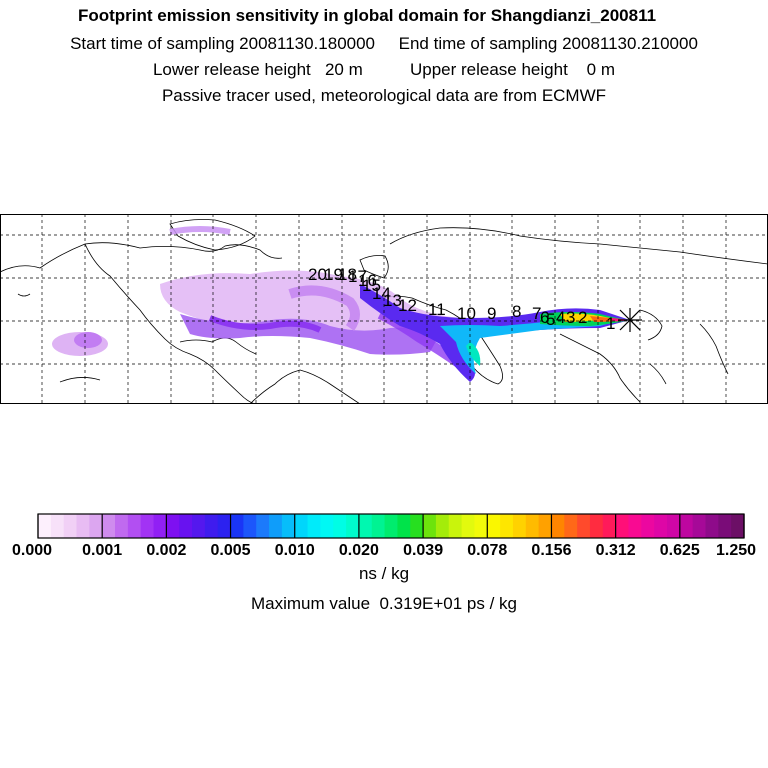 This screenshot has height=768, width=768. Describe the element at coordinates (347, 274) in the screenshot. I see `trajectory-label-18: 18` at that location.